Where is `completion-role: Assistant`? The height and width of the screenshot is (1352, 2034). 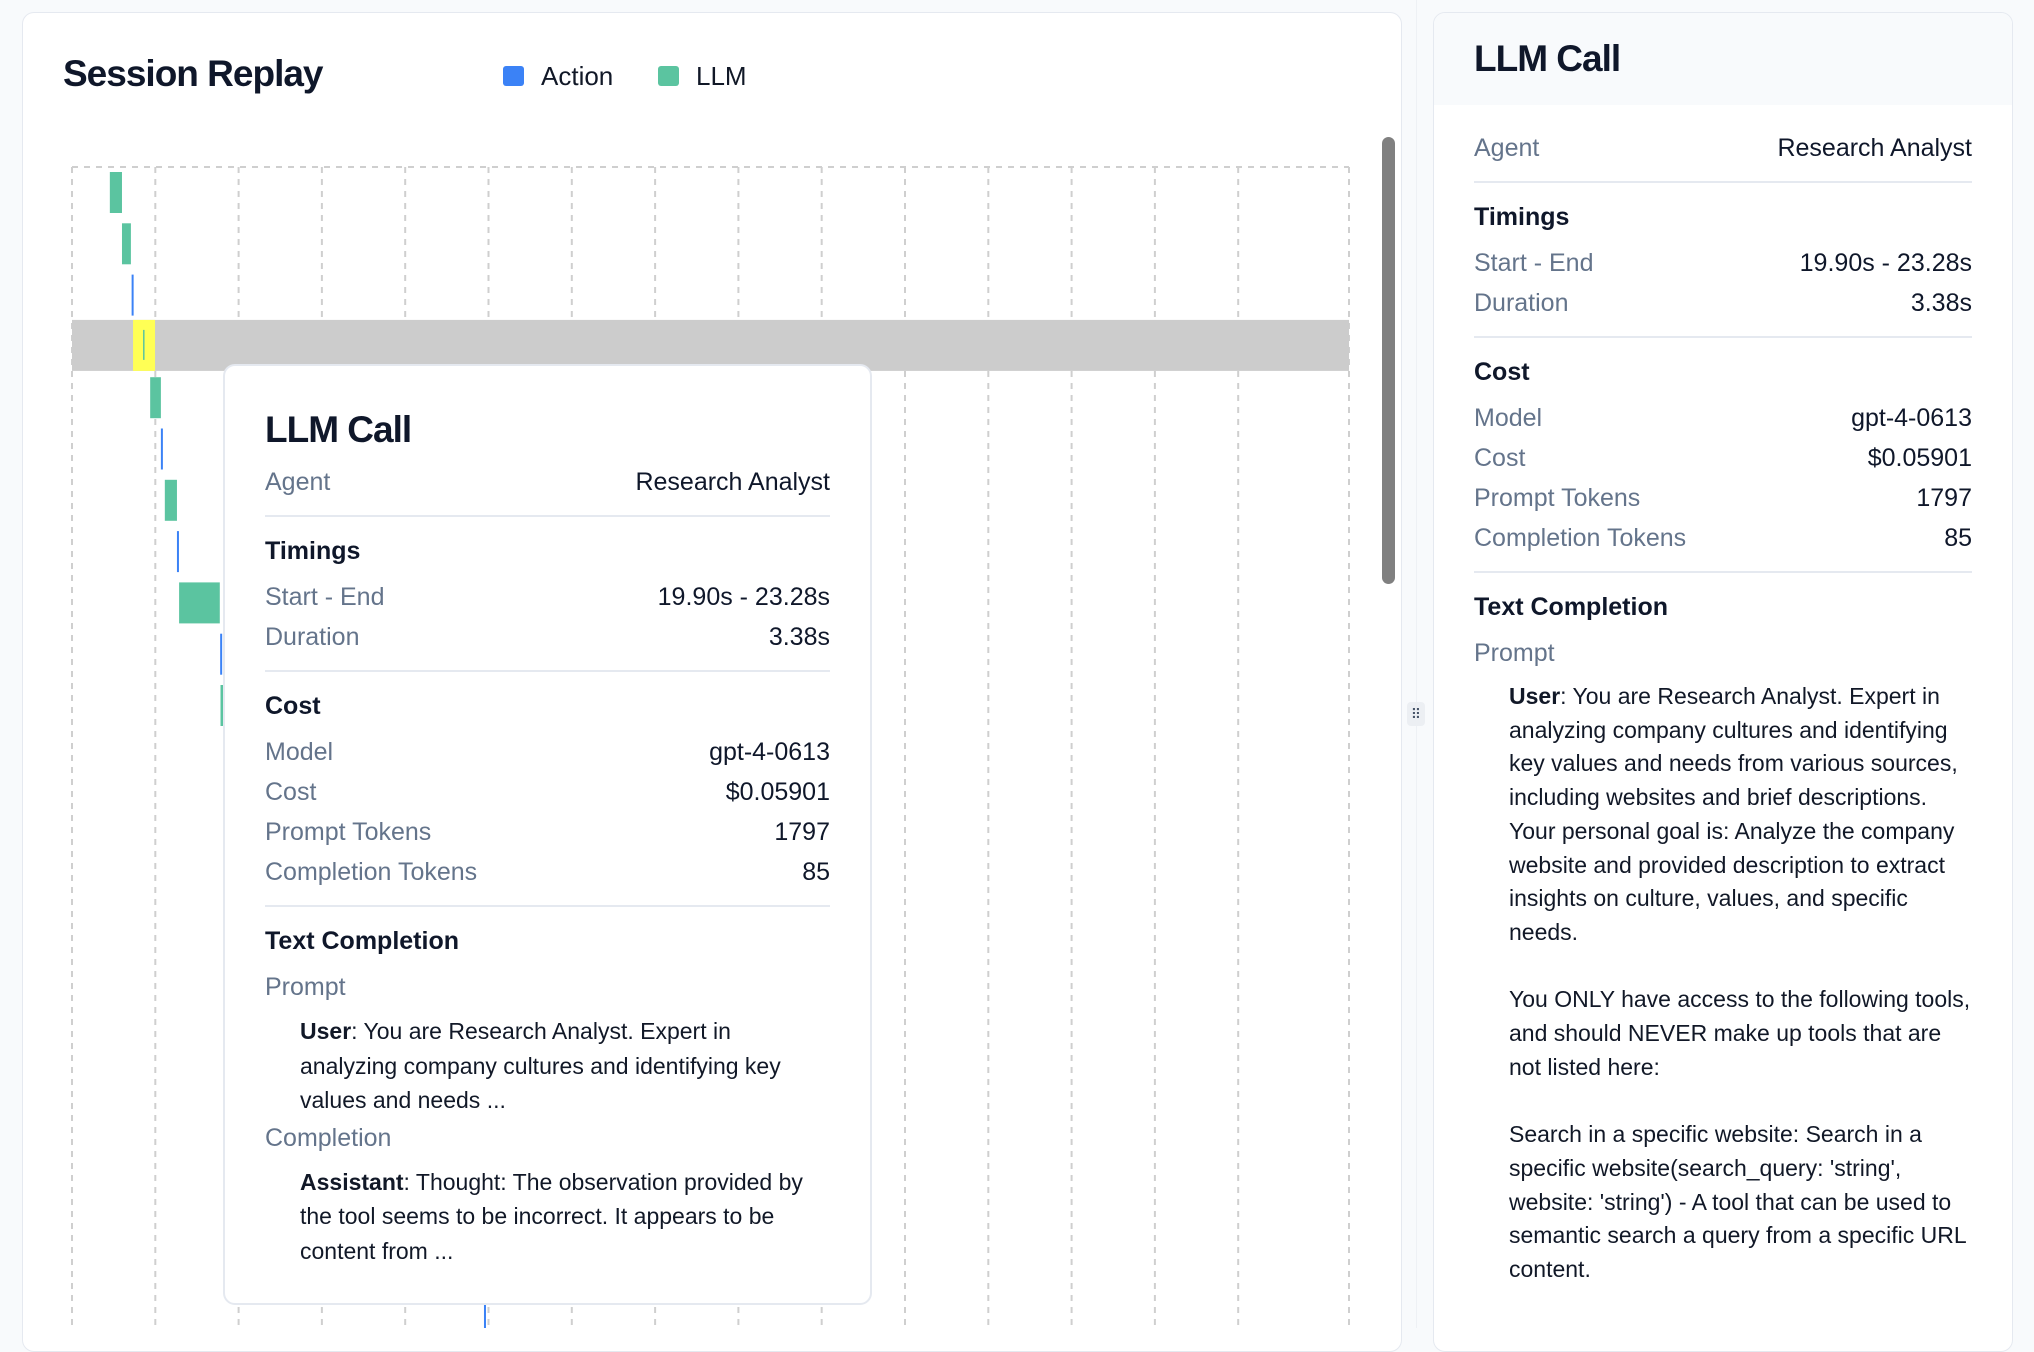 completion-role: Assistant is located at coordinates (352, 1181).